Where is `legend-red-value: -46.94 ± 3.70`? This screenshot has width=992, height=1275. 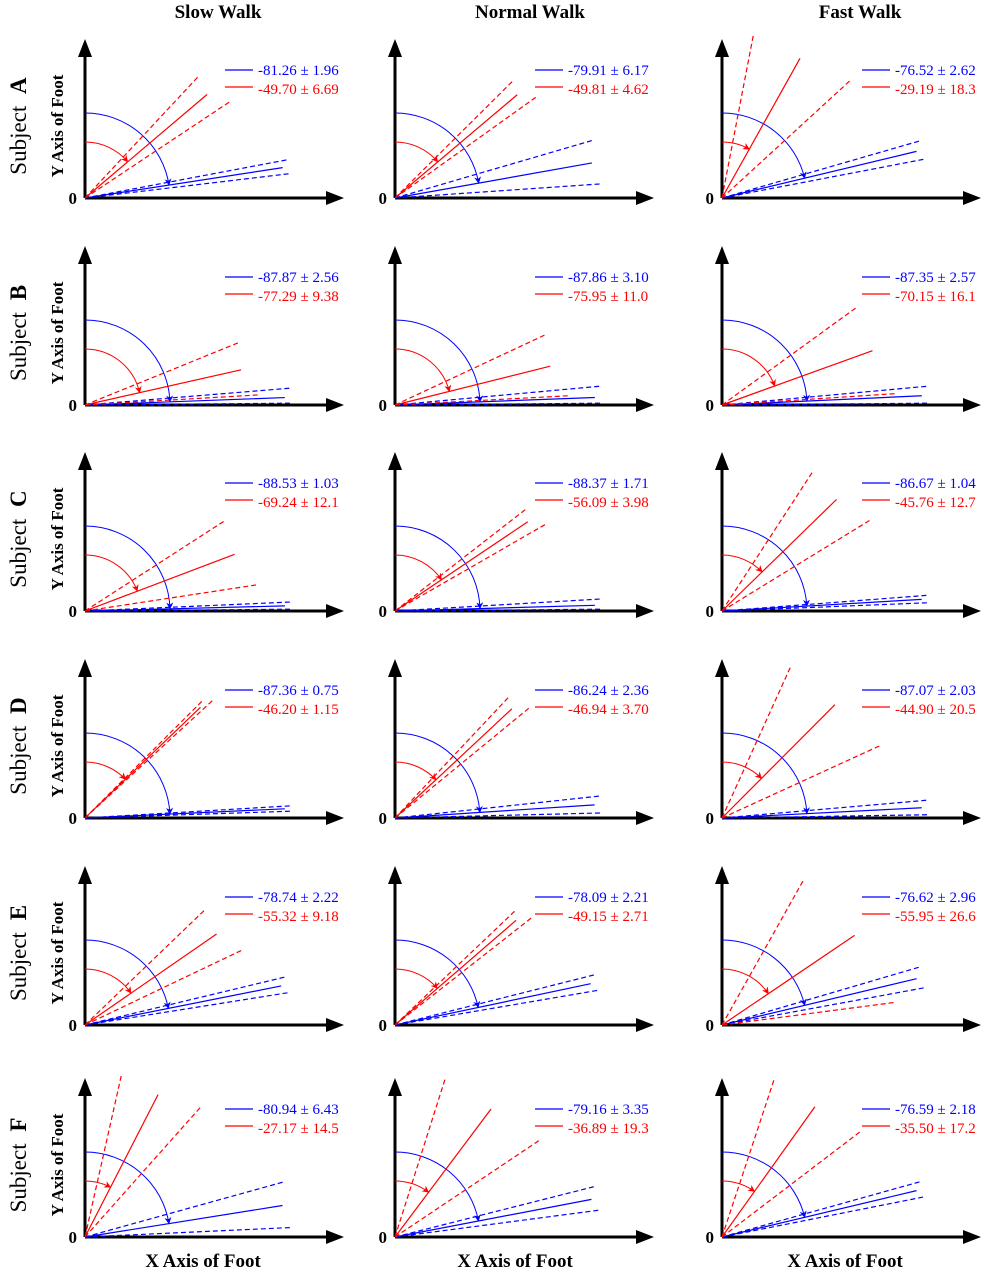
legend-red-value: -46.94 ± 3.70 is located at coordinates (608, 710).